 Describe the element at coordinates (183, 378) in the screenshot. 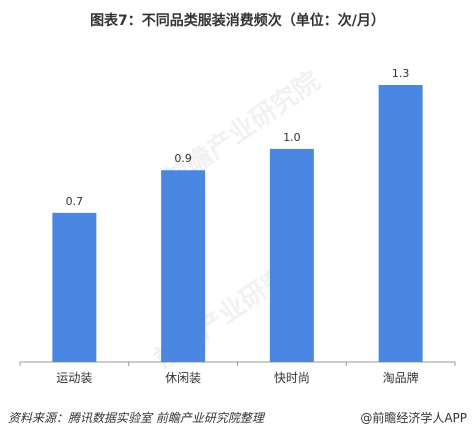

I see `x-tick-label: 休闲装` at that location.